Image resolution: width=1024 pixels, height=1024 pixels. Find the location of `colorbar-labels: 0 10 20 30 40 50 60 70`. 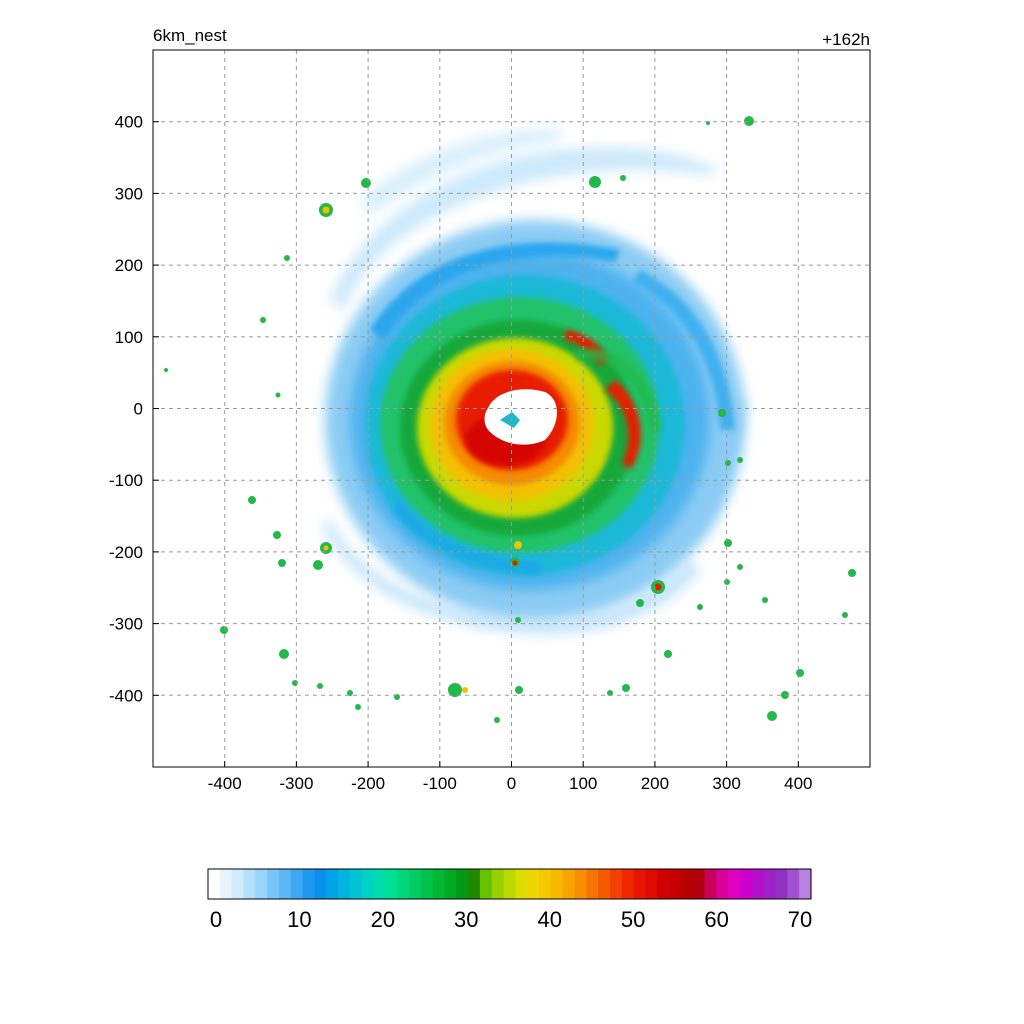

colorbar-labels: 0 10 20 30 40 50 60 70 is located at coordinates (511, 919).